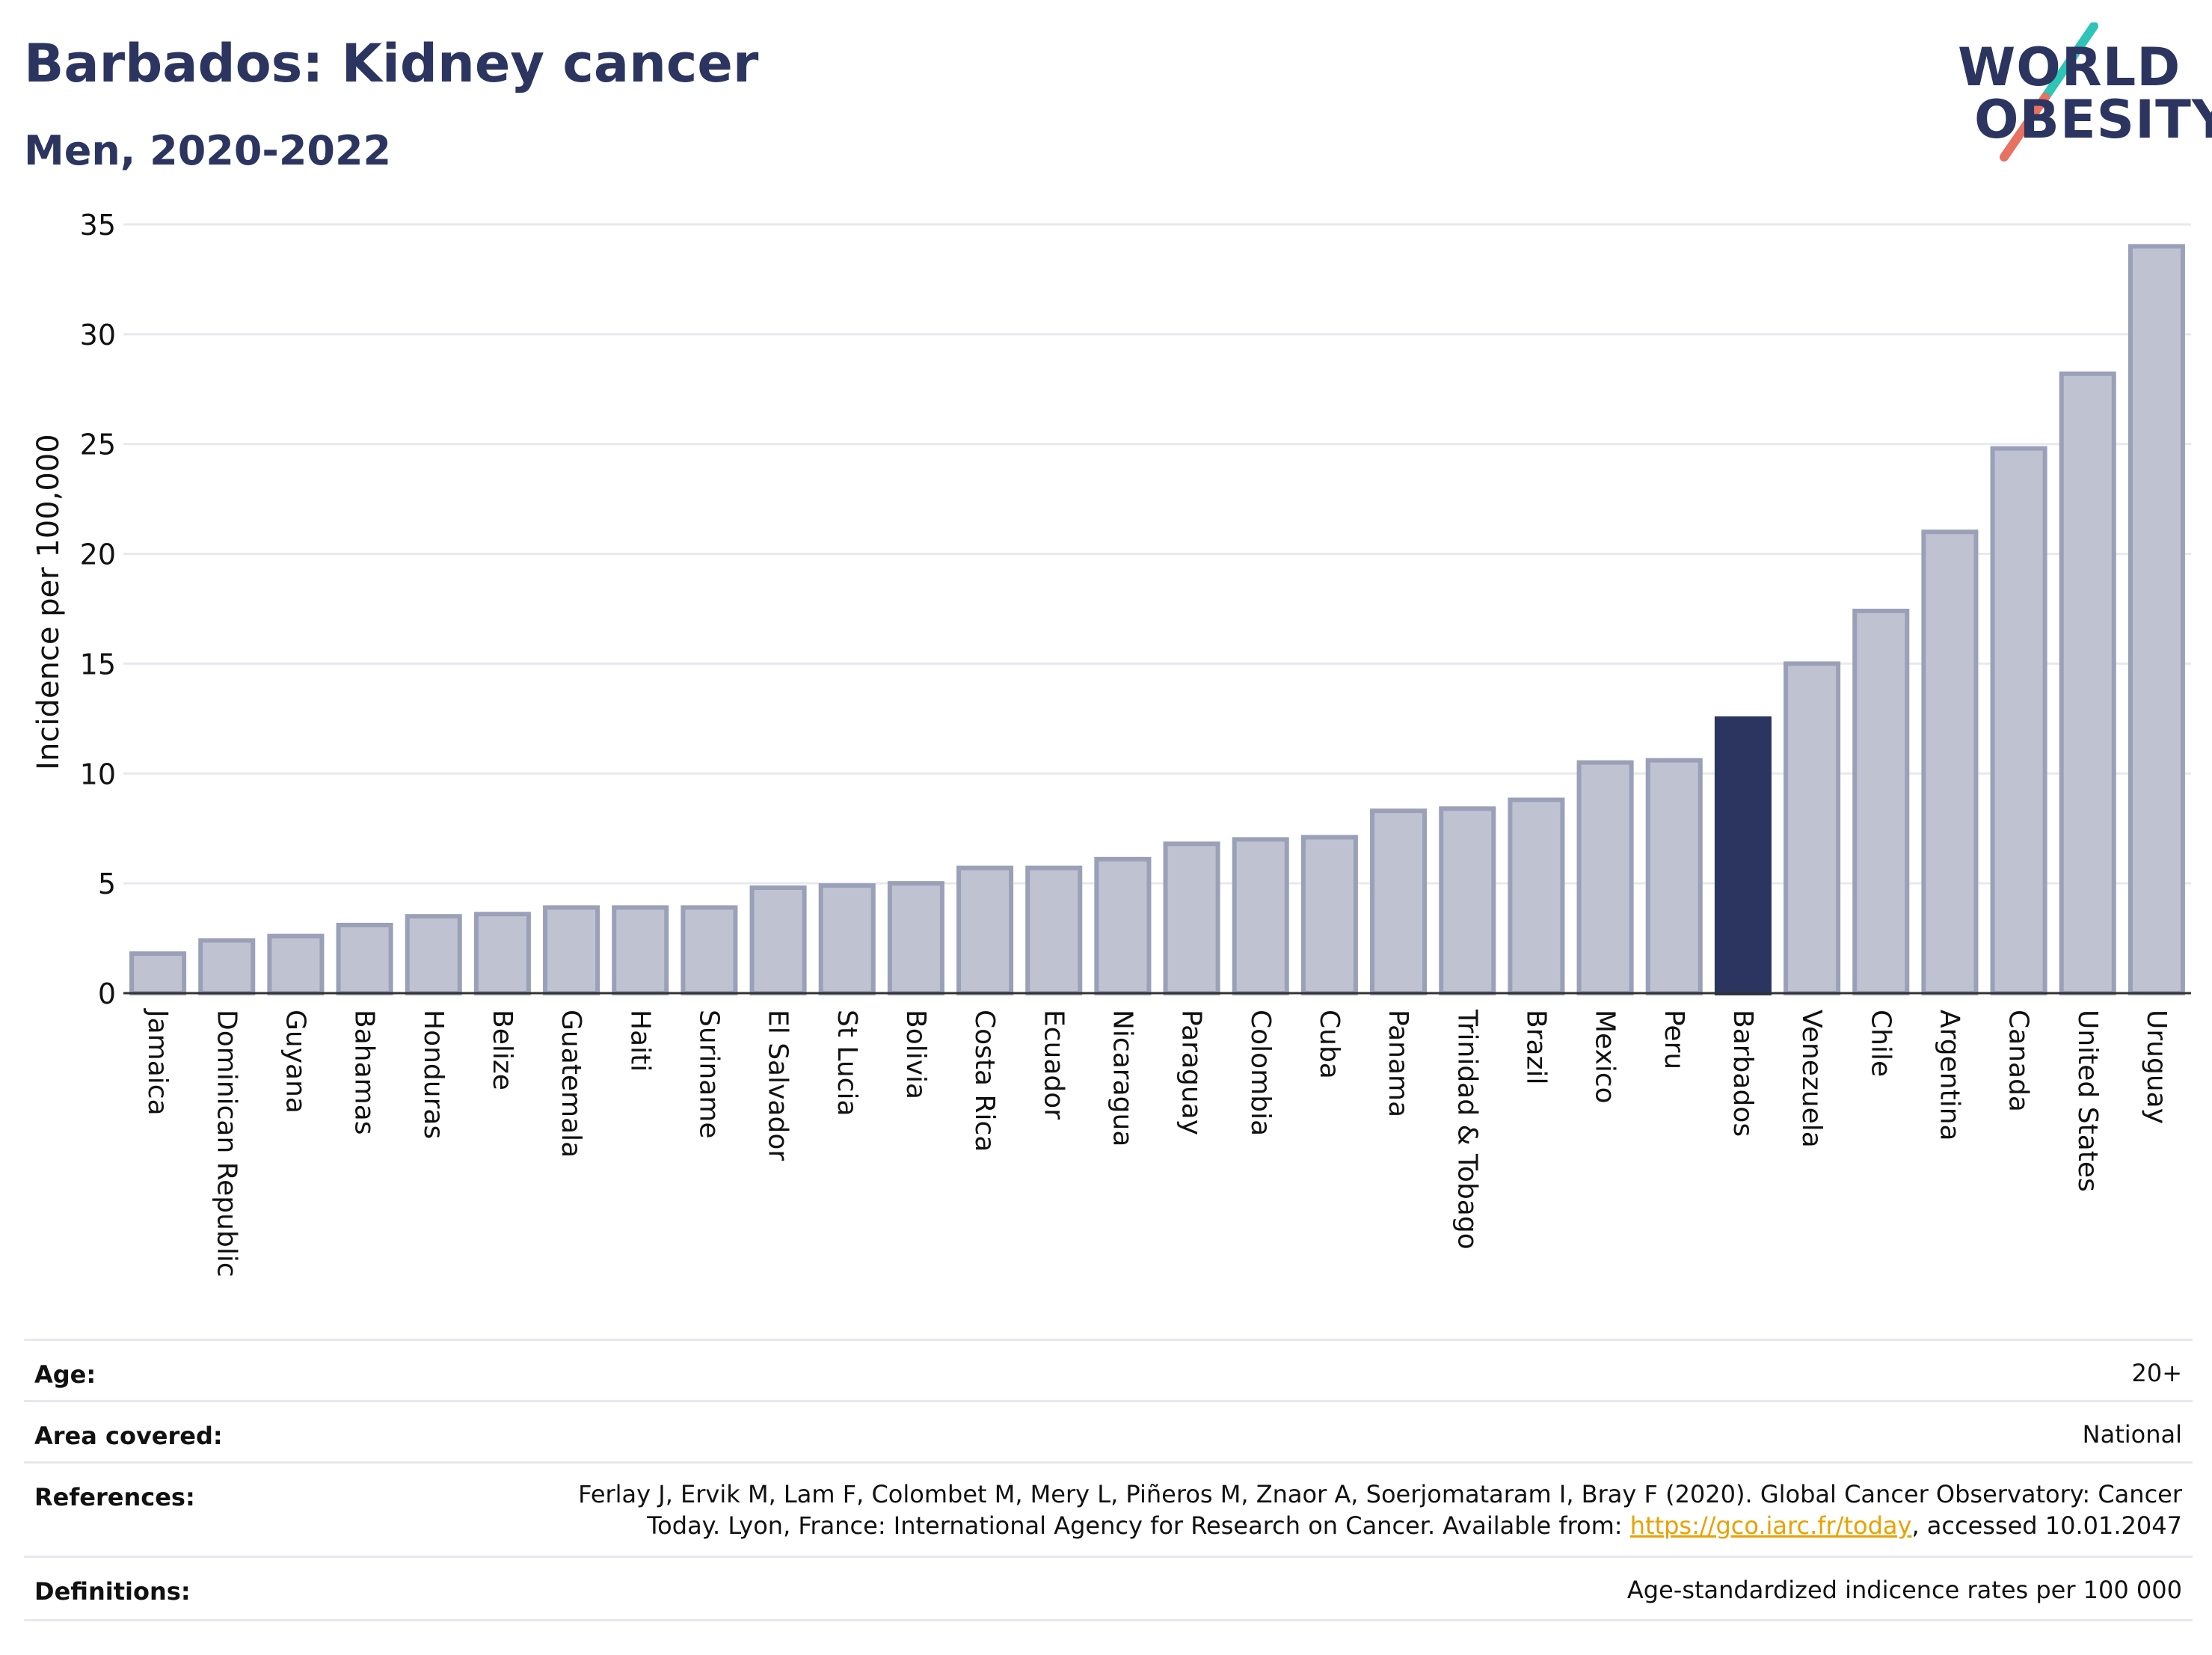 The image size is (2212, 1655). Describe the element at coordinates (502, 953) in the screenshot. I see `bar-belize` at that location.